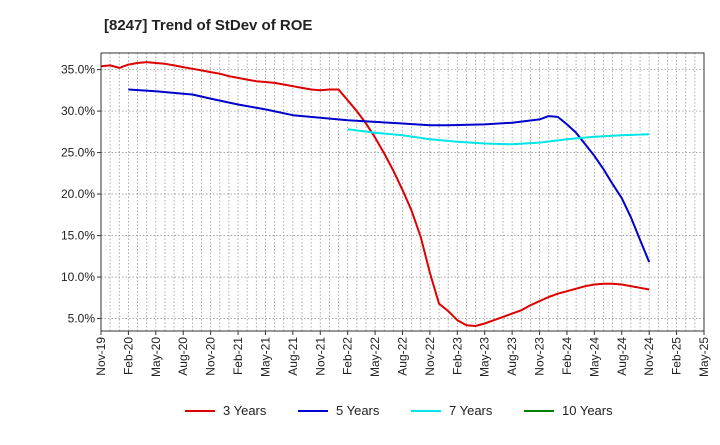  What do you see at coordinates (457, 356) in the screenshot?
I see `x-tick-label: Feb-23` at bounding box center [457, 356].